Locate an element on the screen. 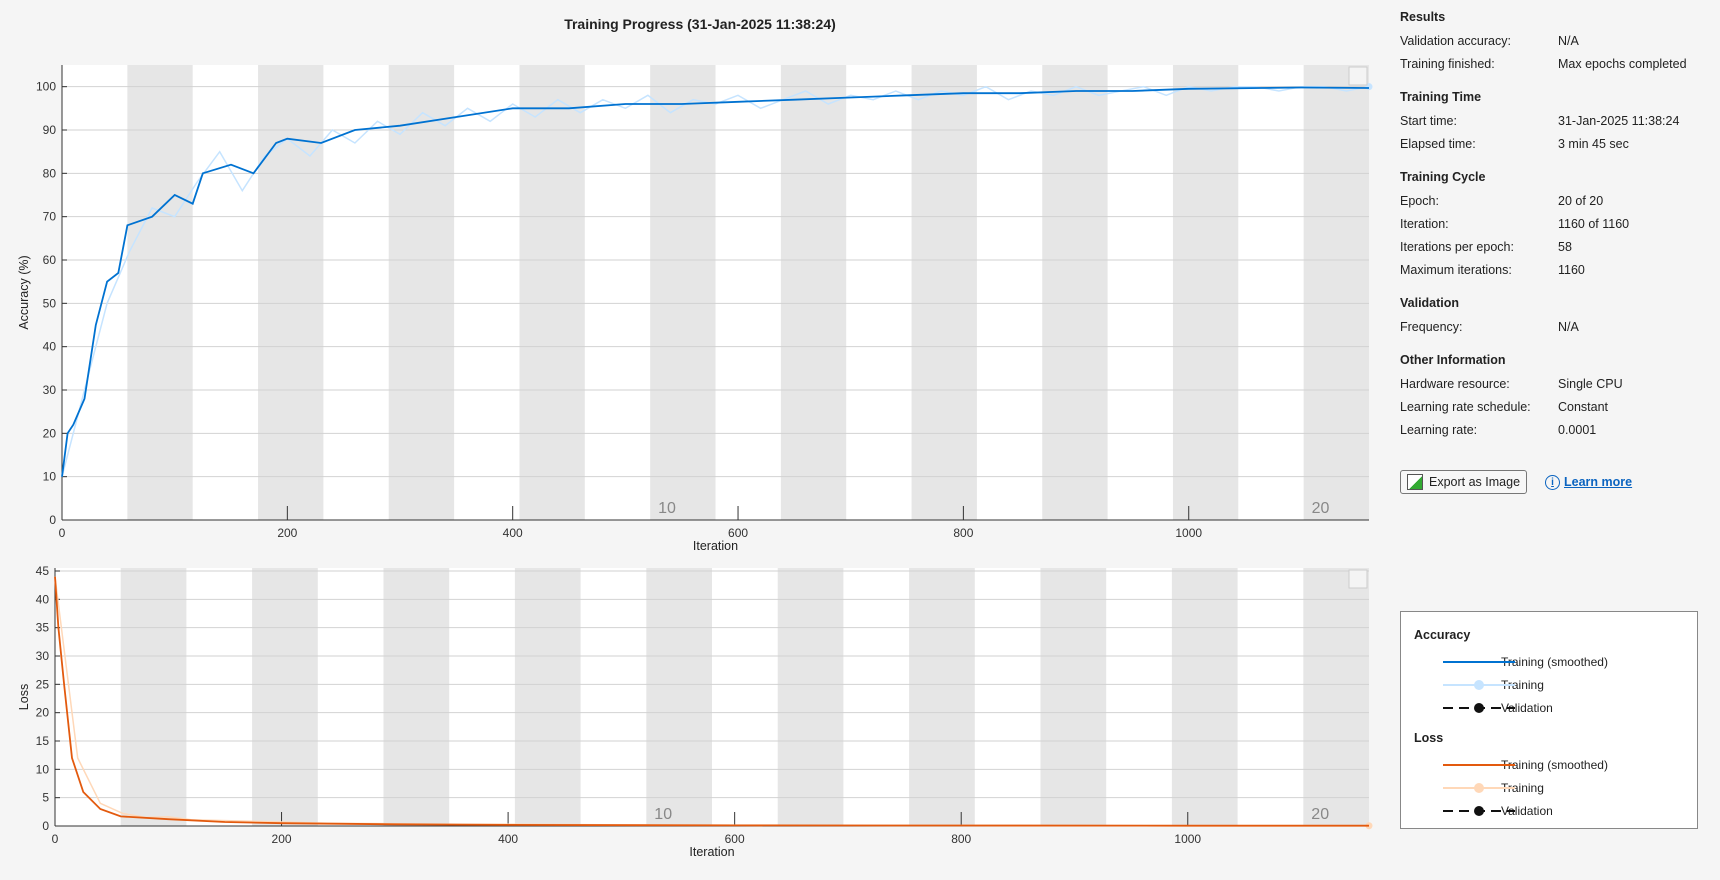 The height and width of the screenshot is (880, 1720). x-axis-label: Iteration is located at coordinates (711, 852).